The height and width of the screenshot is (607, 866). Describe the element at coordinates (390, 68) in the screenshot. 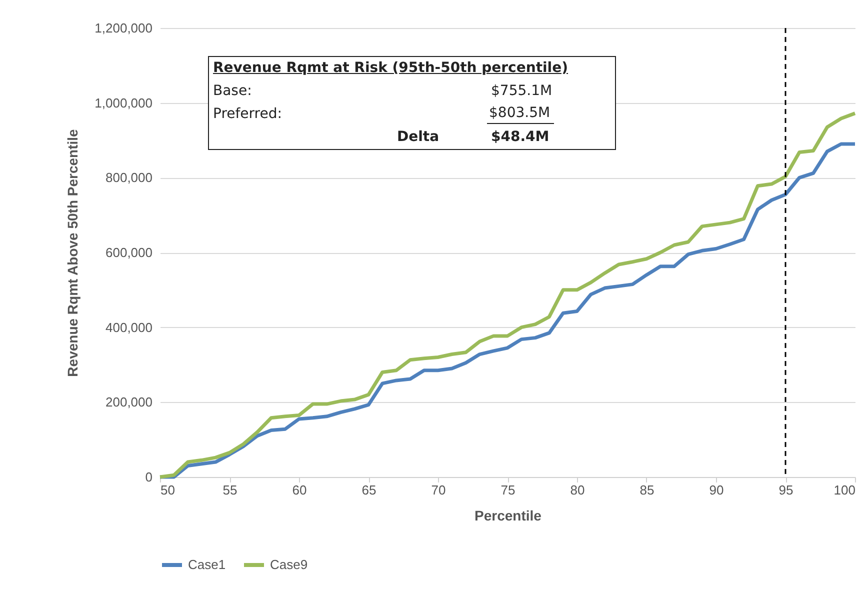

I see `annotation: Revenue Rqmt at Risk (95th-50th percentile)` at that location.